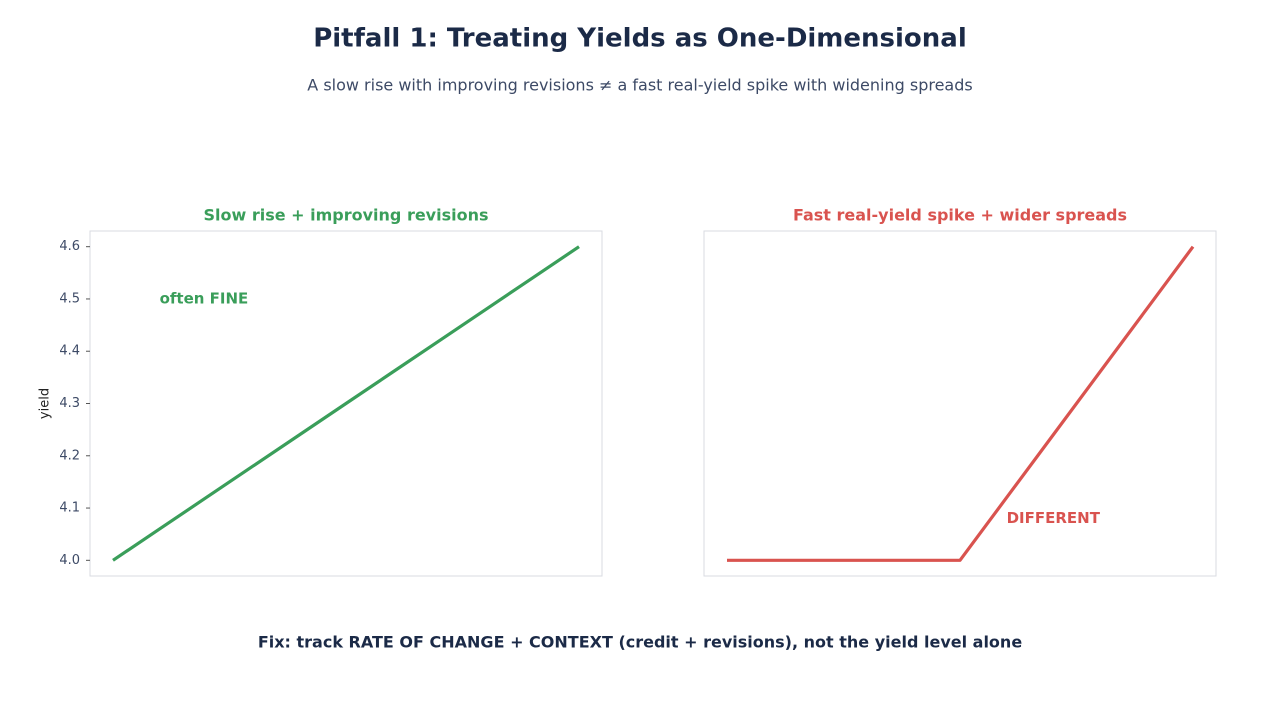  Describe the element at coordinates (204, 298) in the screenshot. I see `annotation: often FINE` at that location.